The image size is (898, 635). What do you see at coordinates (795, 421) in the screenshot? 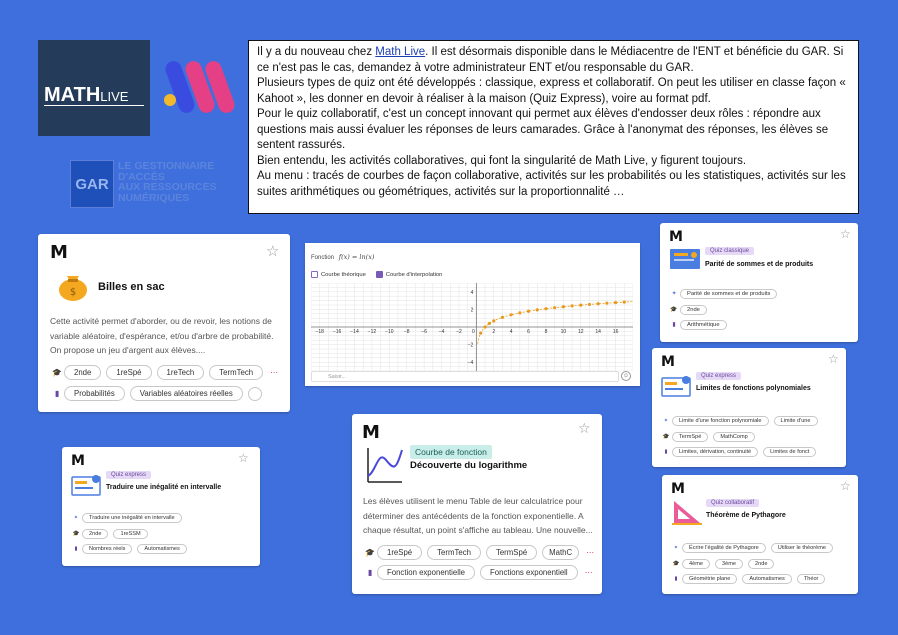
I see `objective-tag: Limite d'une` at bounding box center [795, 421].